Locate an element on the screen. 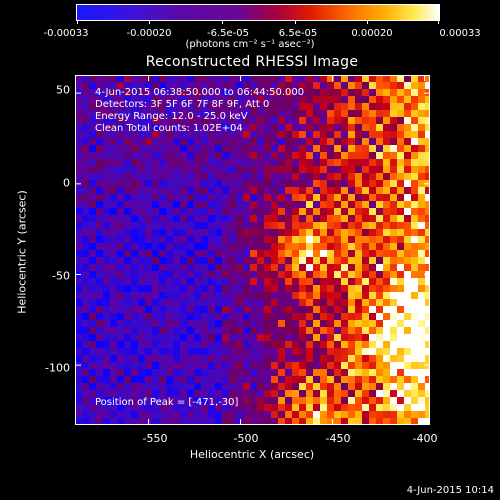 This screenshot has width=500, height=500. x-tick-label: -500 is located at coordinates (246, 438).